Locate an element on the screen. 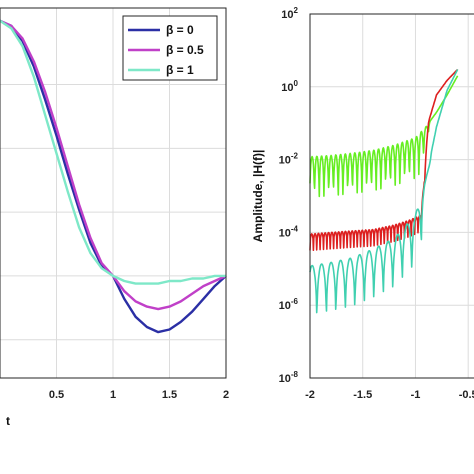  x-tick-label: -1 is located at coordinates (416, 395).